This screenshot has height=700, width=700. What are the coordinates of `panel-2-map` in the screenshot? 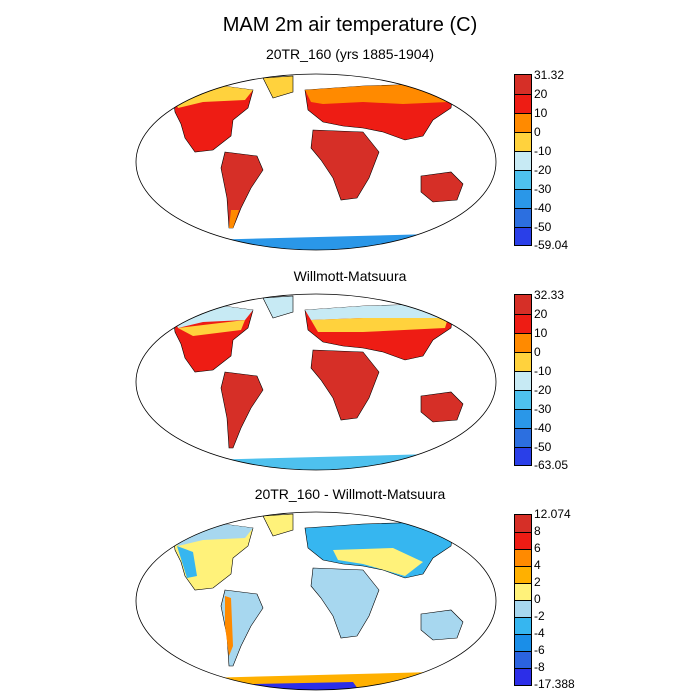 It's located at (316, 382).